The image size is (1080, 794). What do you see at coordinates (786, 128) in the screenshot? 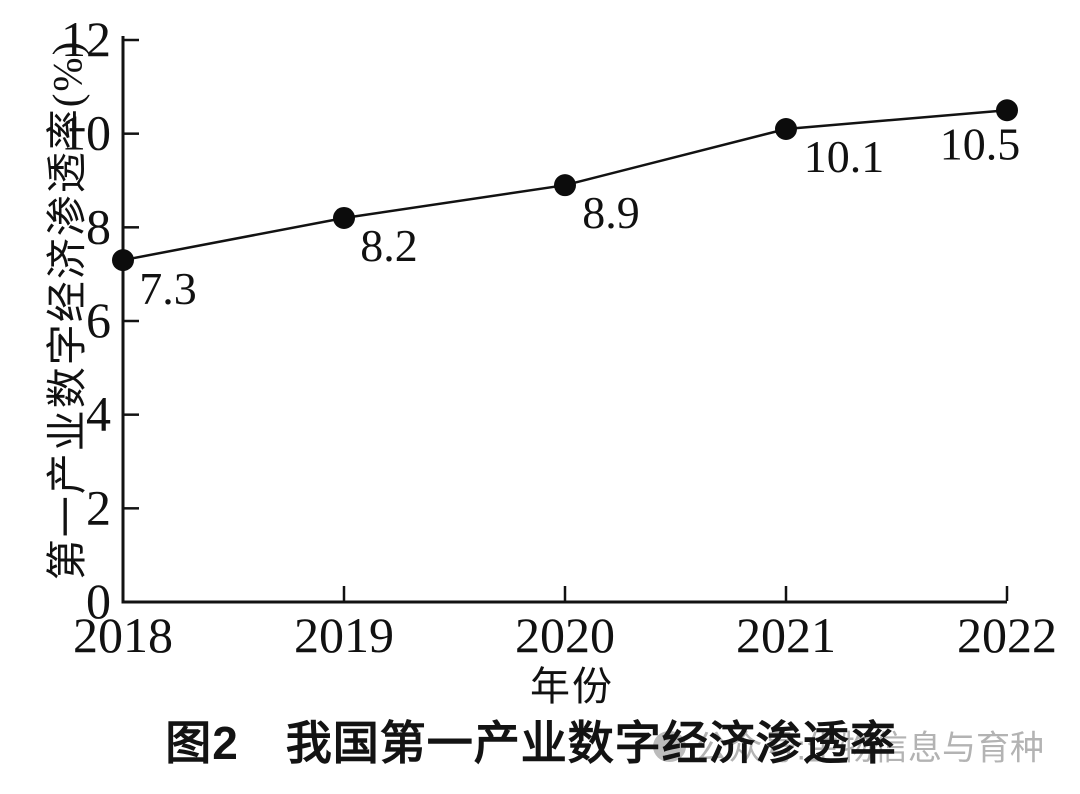
I see `data-point-2021` at bounding box center [786, 128].